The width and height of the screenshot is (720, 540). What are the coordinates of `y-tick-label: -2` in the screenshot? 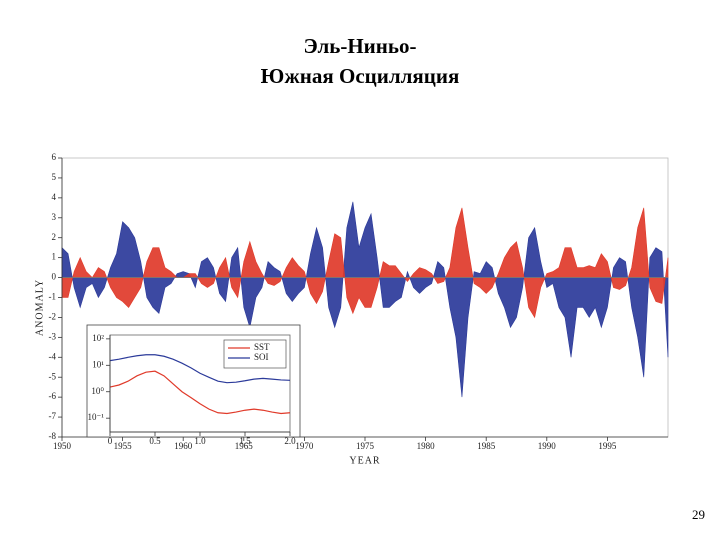 It's located at (53, 316).